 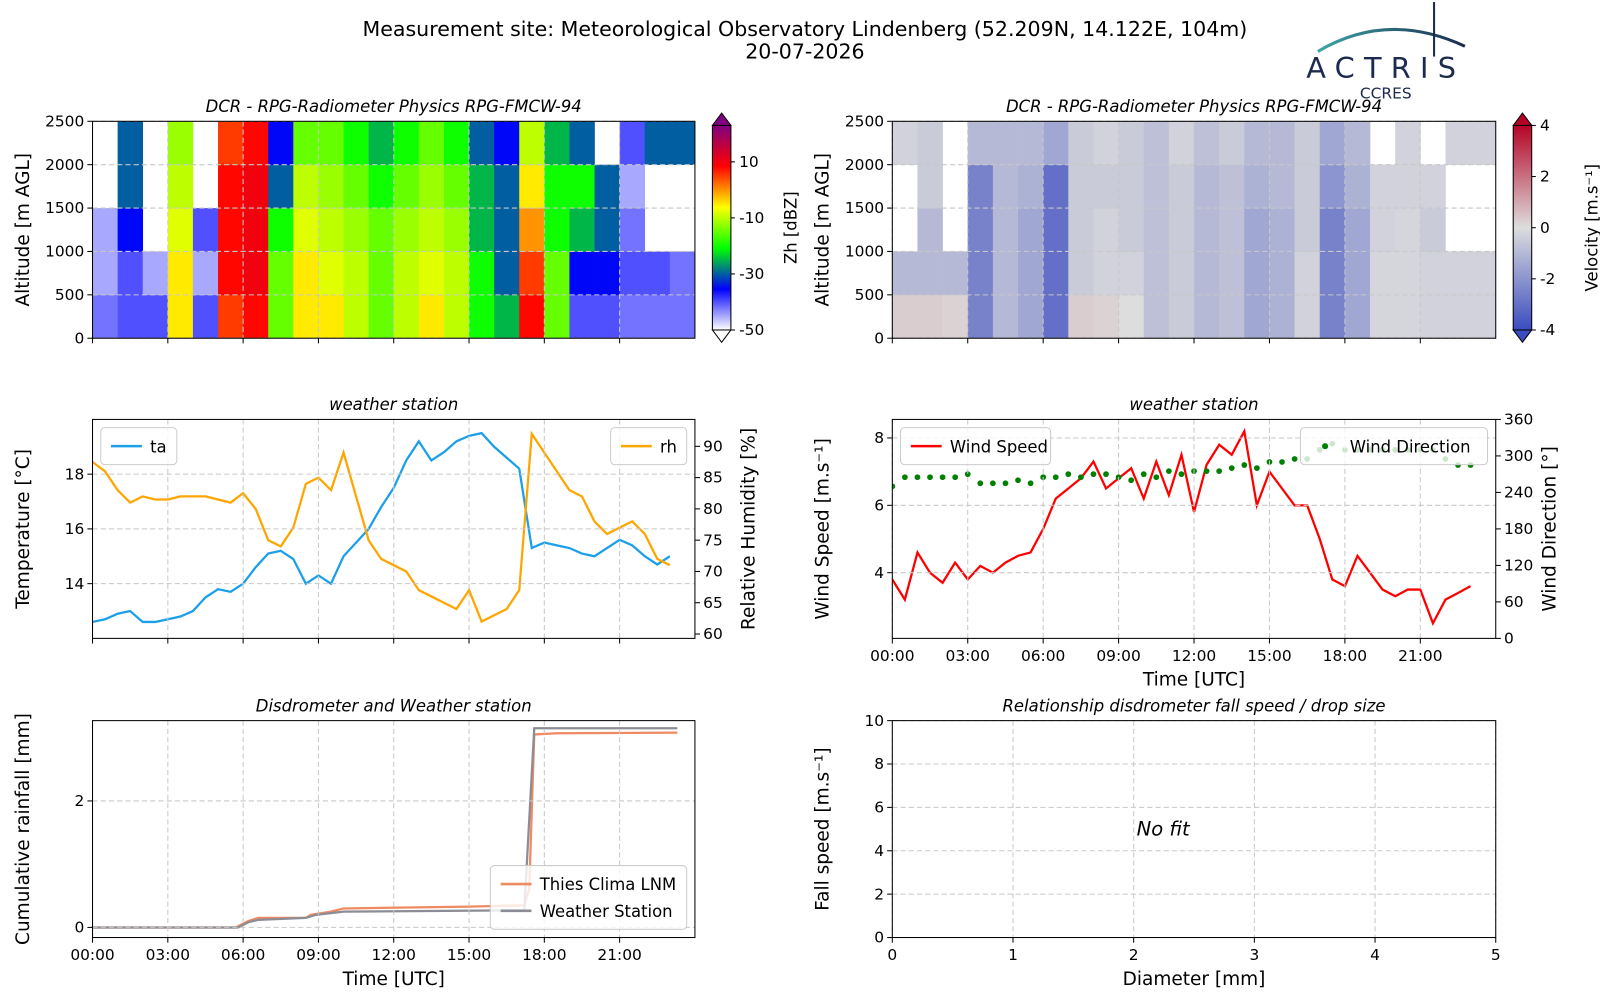 I want to click on x-tick-label: 1, so click(x=1013, y=955).